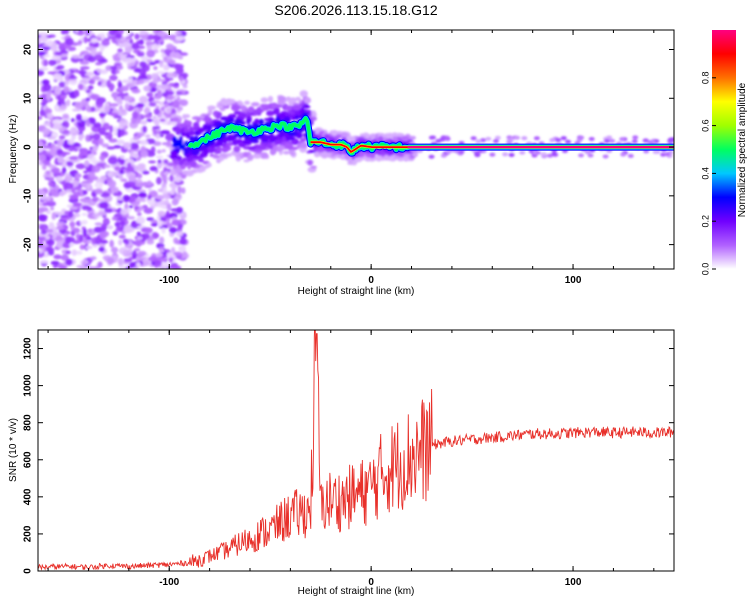 This screenshot has height=600, width=750. What do you see at coordinates (724, 149) in the screenshot?
I see `colorbar-gradient` at bounding box center [724, 149].